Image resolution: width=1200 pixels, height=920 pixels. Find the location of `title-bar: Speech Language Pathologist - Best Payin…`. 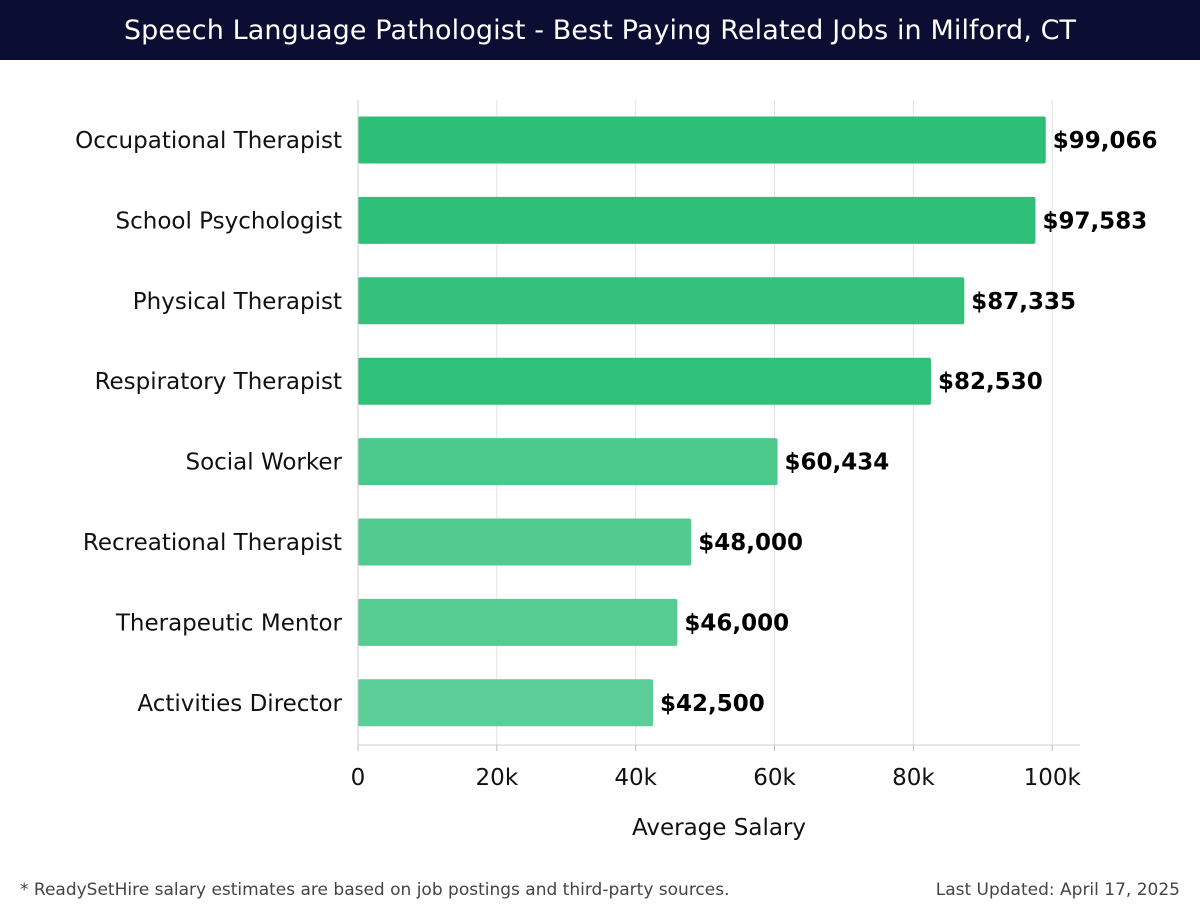

title-bar: Speech Language Pathologist - Best Payin… is located at coordinates (600, 30).